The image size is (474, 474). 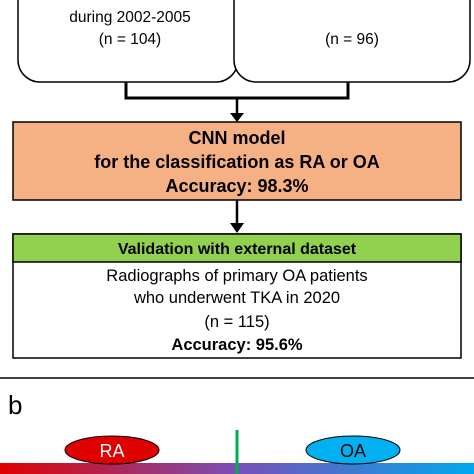 I want to click on cnn-subtitle: for the classification as RA or OA, so click(x=236, y=162).